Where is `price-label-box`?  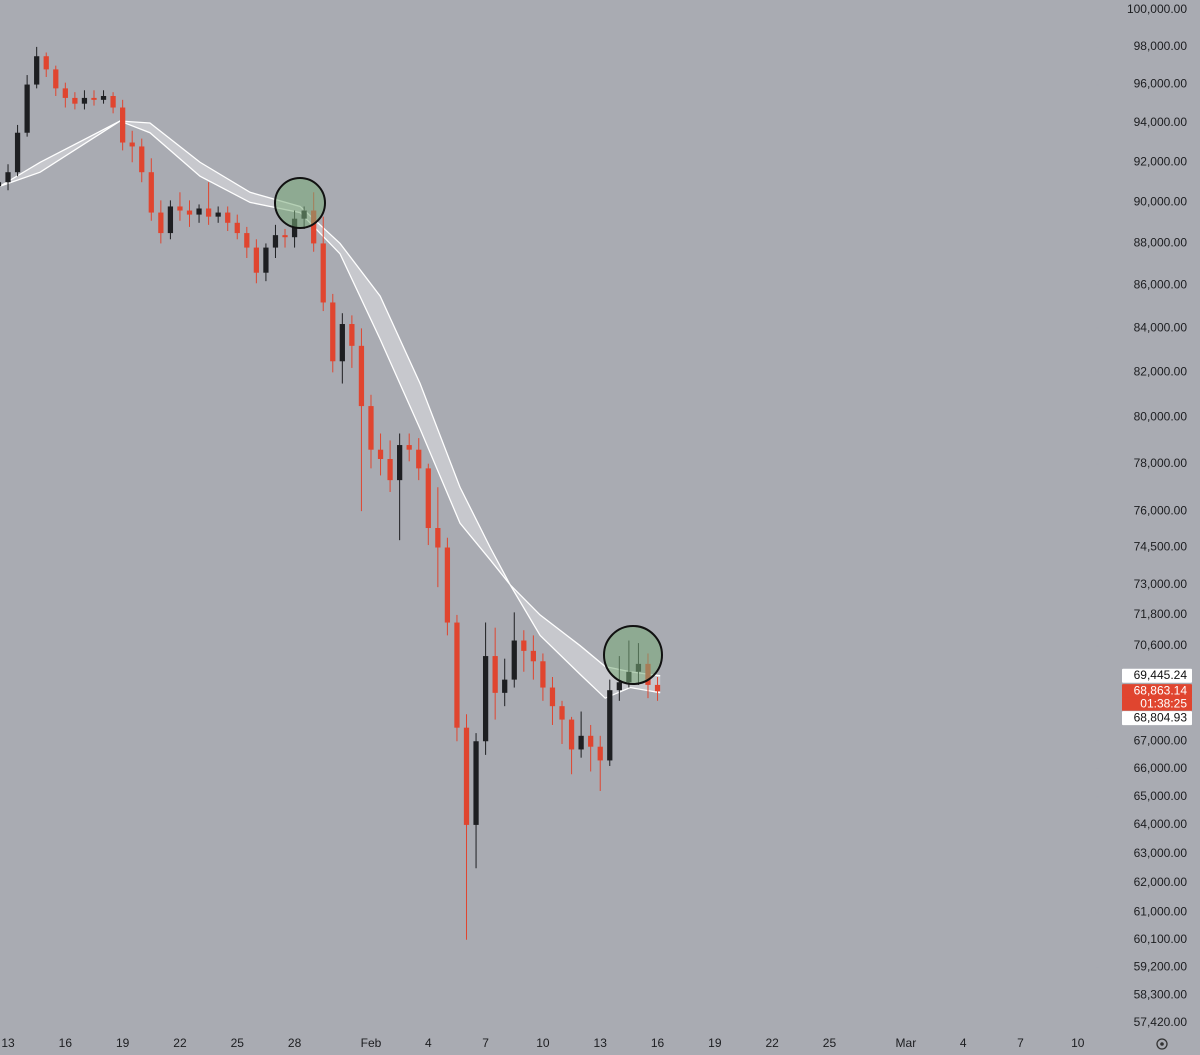
price-label-box is located at coordinates (1157, 691).